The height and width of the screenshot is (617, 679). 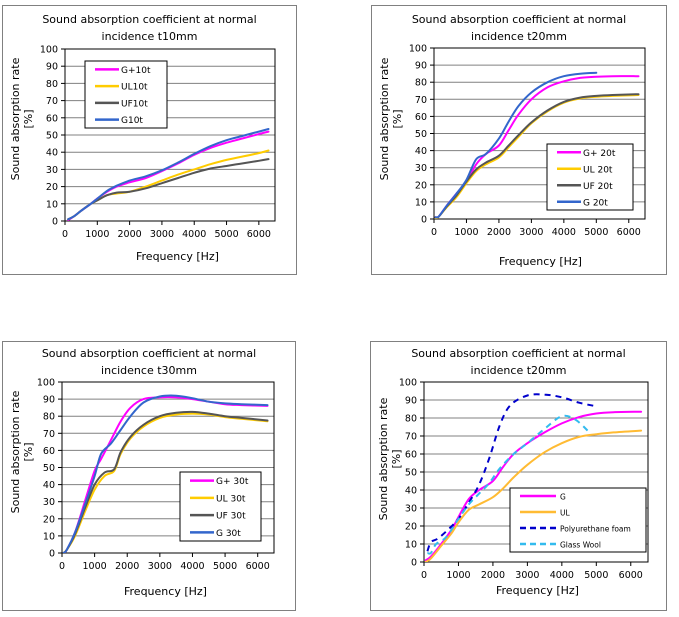 I want to click on legend-label: G10t, so click(x=132, y=121).